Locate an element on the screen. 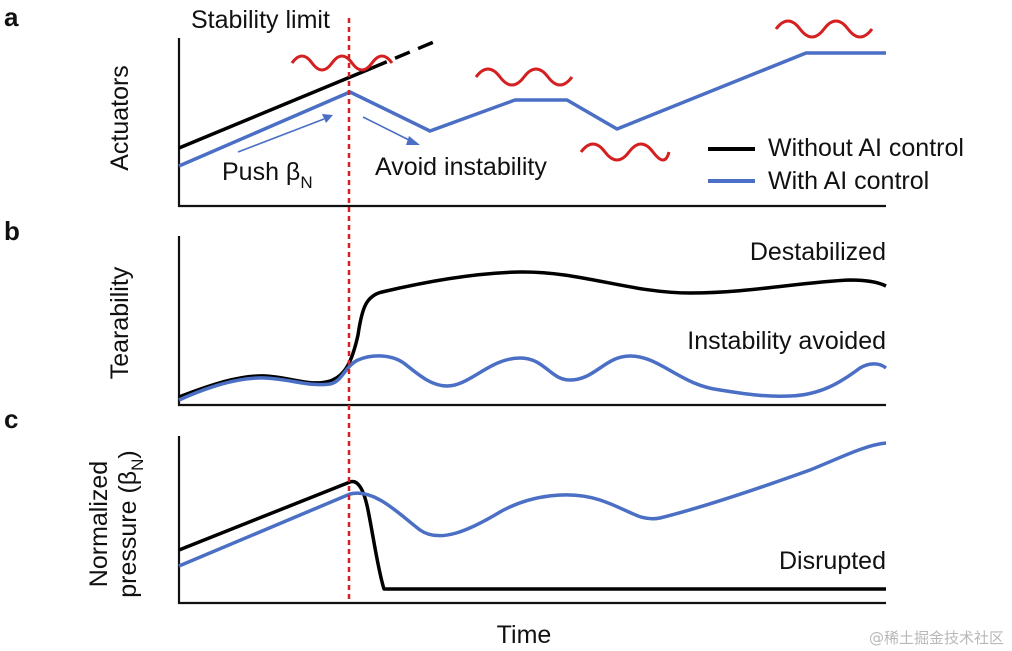 This screenshot has height=651, width=1012. instability-avoided-label: Instability avoided is located at coordinates (786, 341).